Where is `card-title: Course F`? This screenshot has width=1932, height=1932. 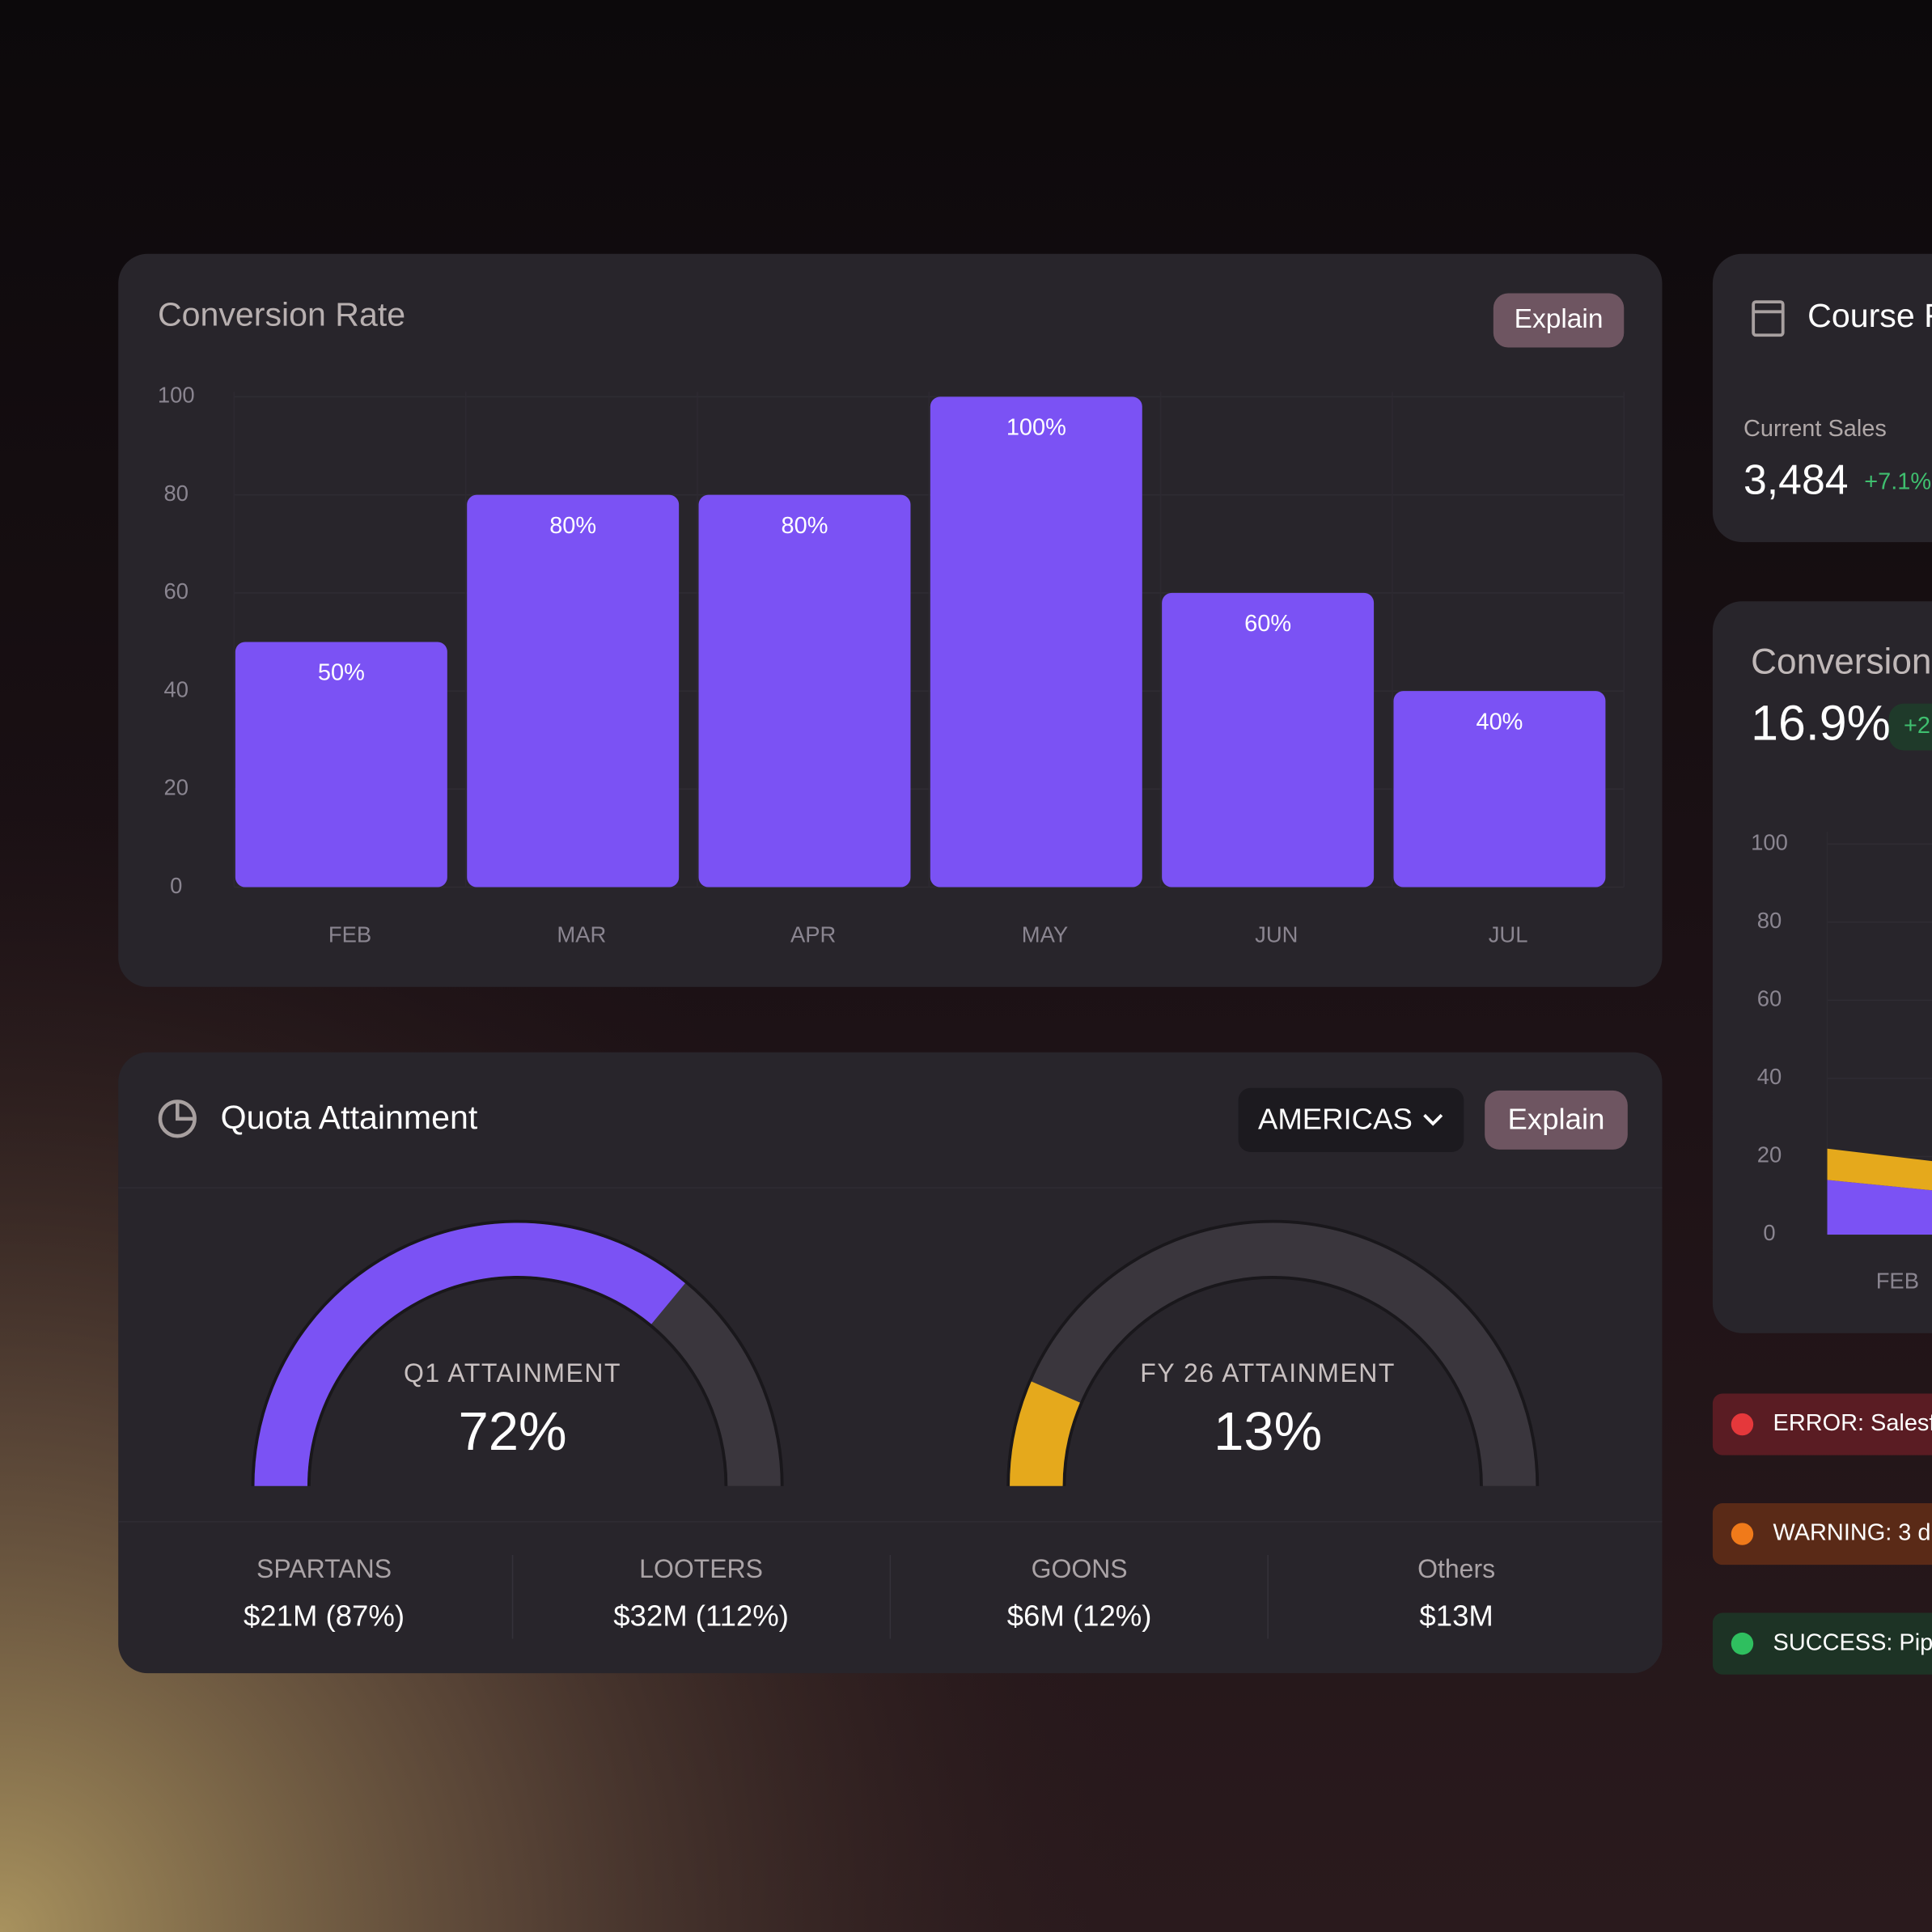
card-title: Course F is located at coordinates (1869, 315).